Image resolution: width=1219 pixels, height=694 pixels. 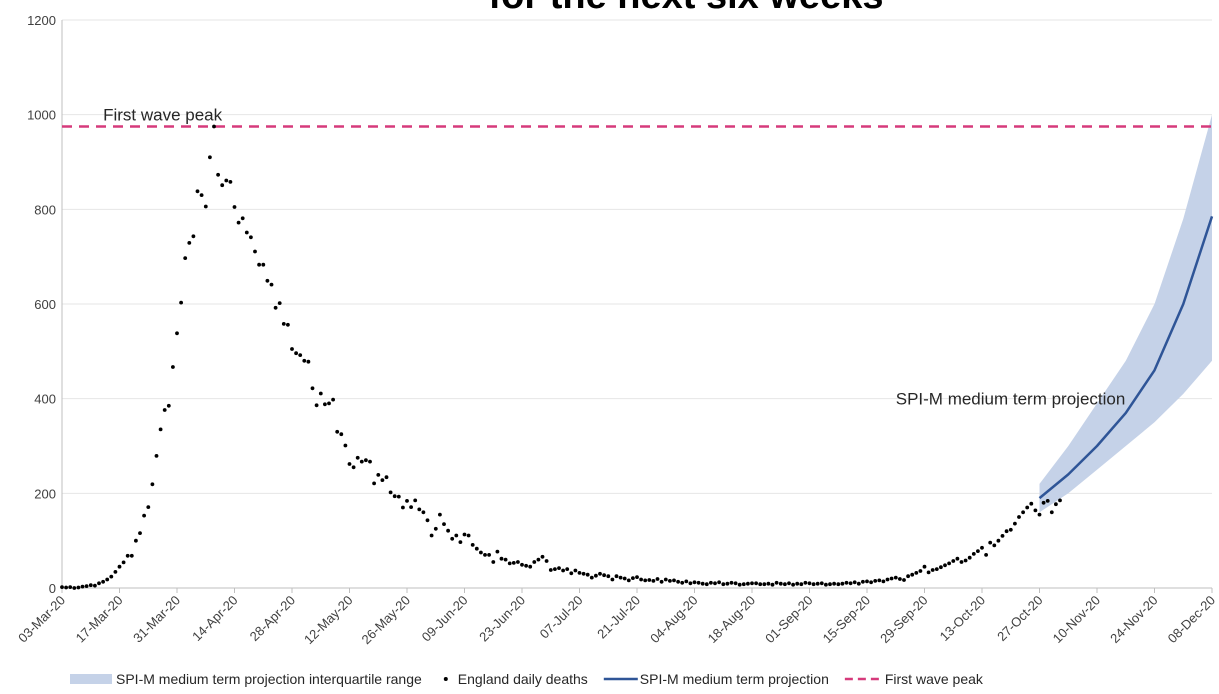 What do you see at coordinates (502, 619) in the screenshot?
I see `x-tick-label: 23-Jun-20` at bounding box center [502, 619].